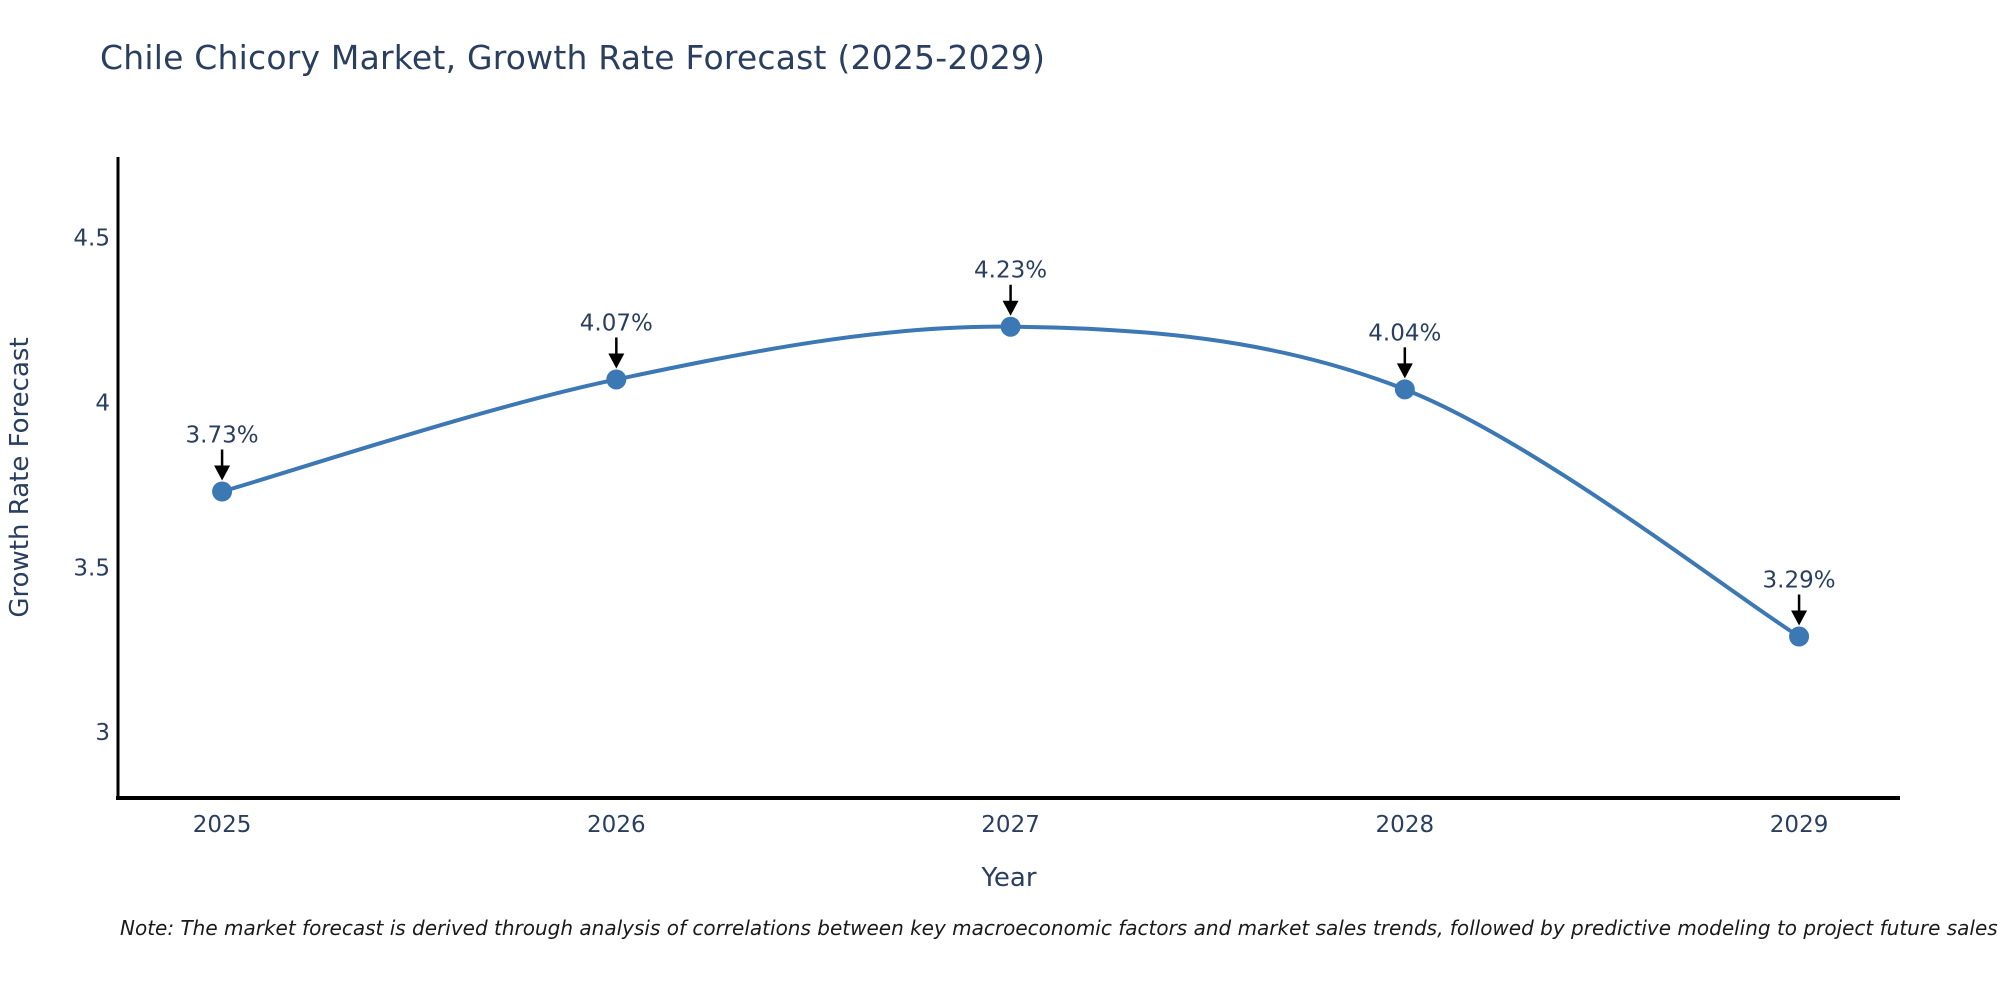 This screenshot has width=2000, height=1000. What do you see at coordinates (91, 568) in the screenshot?
I see `y-tick-label: 3.5` at bounding box center [91, 568].